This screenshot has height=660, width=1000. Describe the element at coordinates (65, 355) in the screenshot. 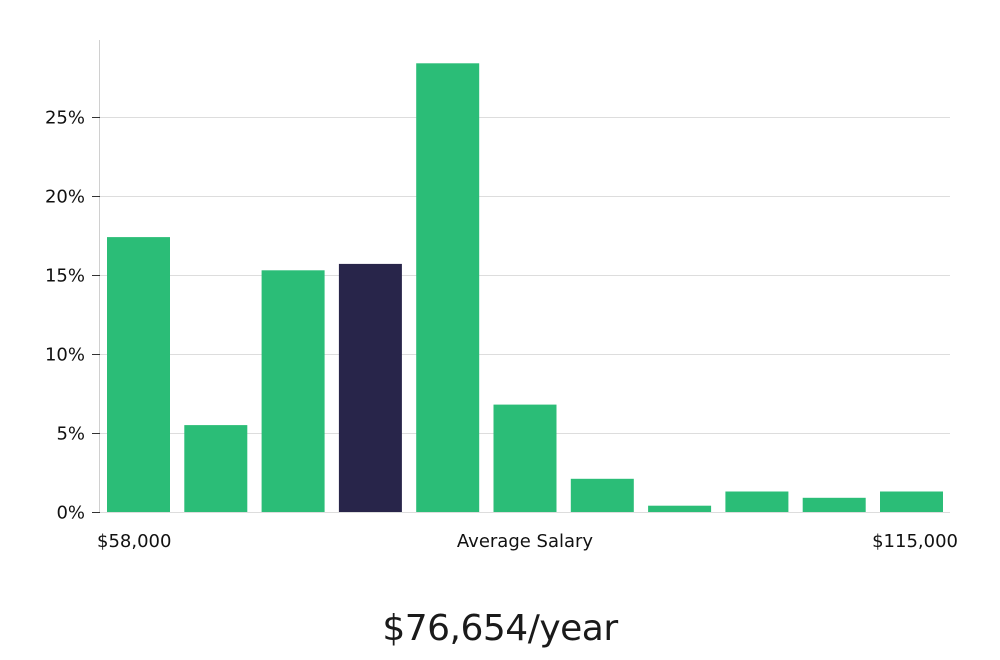

I see `y-tick-label-10: 10%` at that location.